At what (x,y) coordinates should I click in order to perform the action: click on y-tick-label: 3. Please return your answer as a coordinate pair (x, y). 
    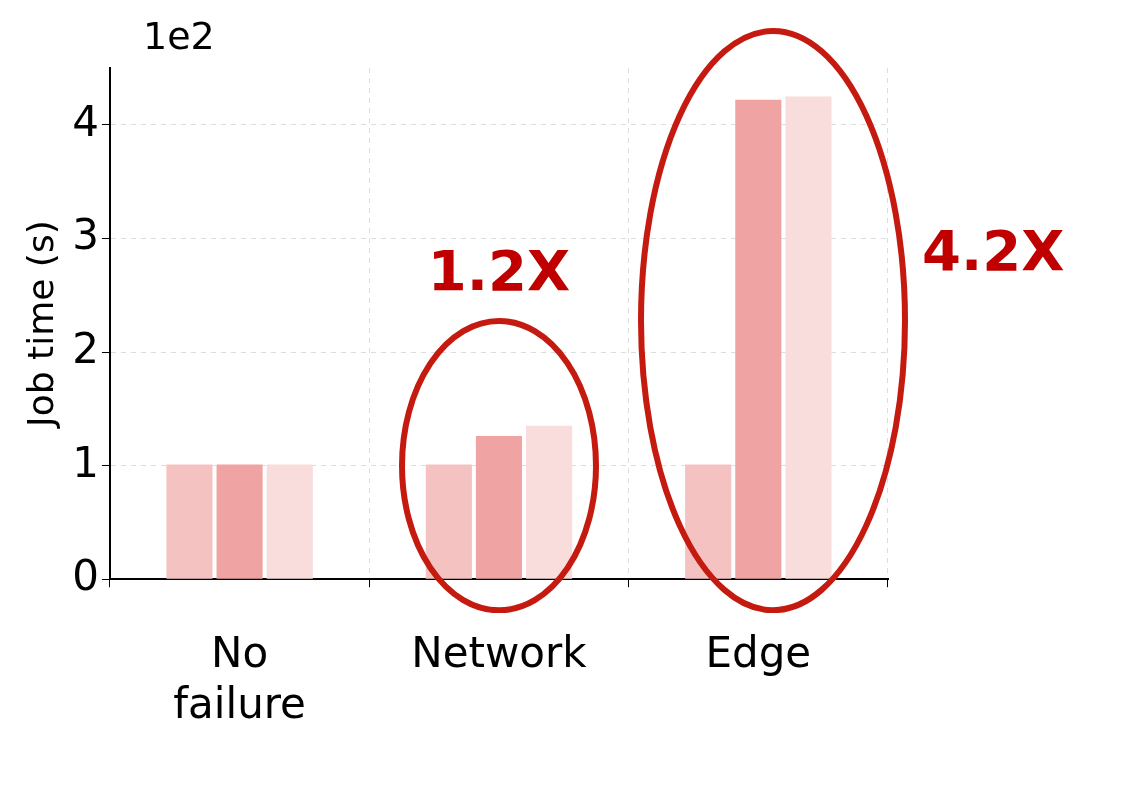
    Looking at the image, I should click on (85, 235).